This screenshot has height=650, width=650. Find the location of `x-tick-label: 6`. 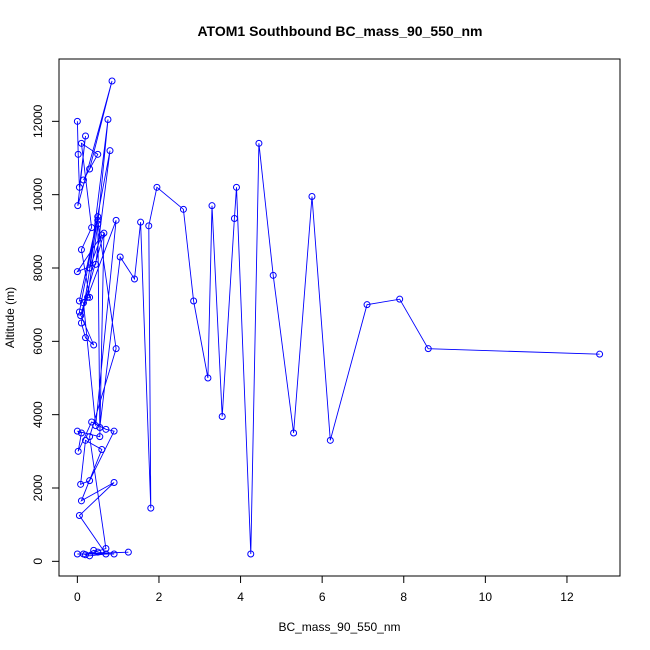

x-tick-label: 6 is located at coordinates (322, 597).